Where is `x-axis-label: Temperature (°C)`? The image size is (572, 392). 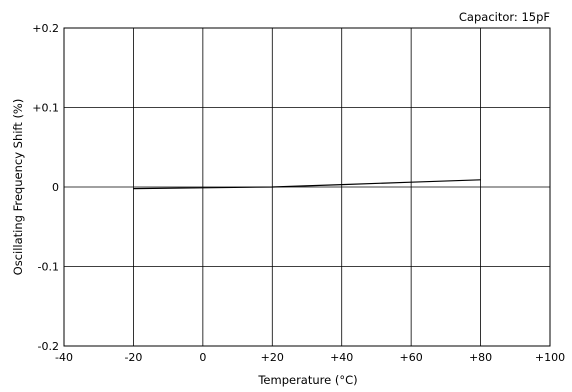 x-axis-label: Temperature (°C) is located at coordinates (307, 380).